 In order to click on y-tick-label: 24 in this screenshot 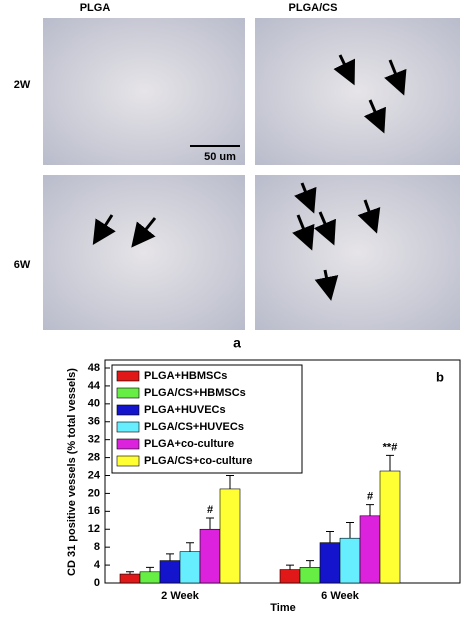, I will do `click(94, 475)`.